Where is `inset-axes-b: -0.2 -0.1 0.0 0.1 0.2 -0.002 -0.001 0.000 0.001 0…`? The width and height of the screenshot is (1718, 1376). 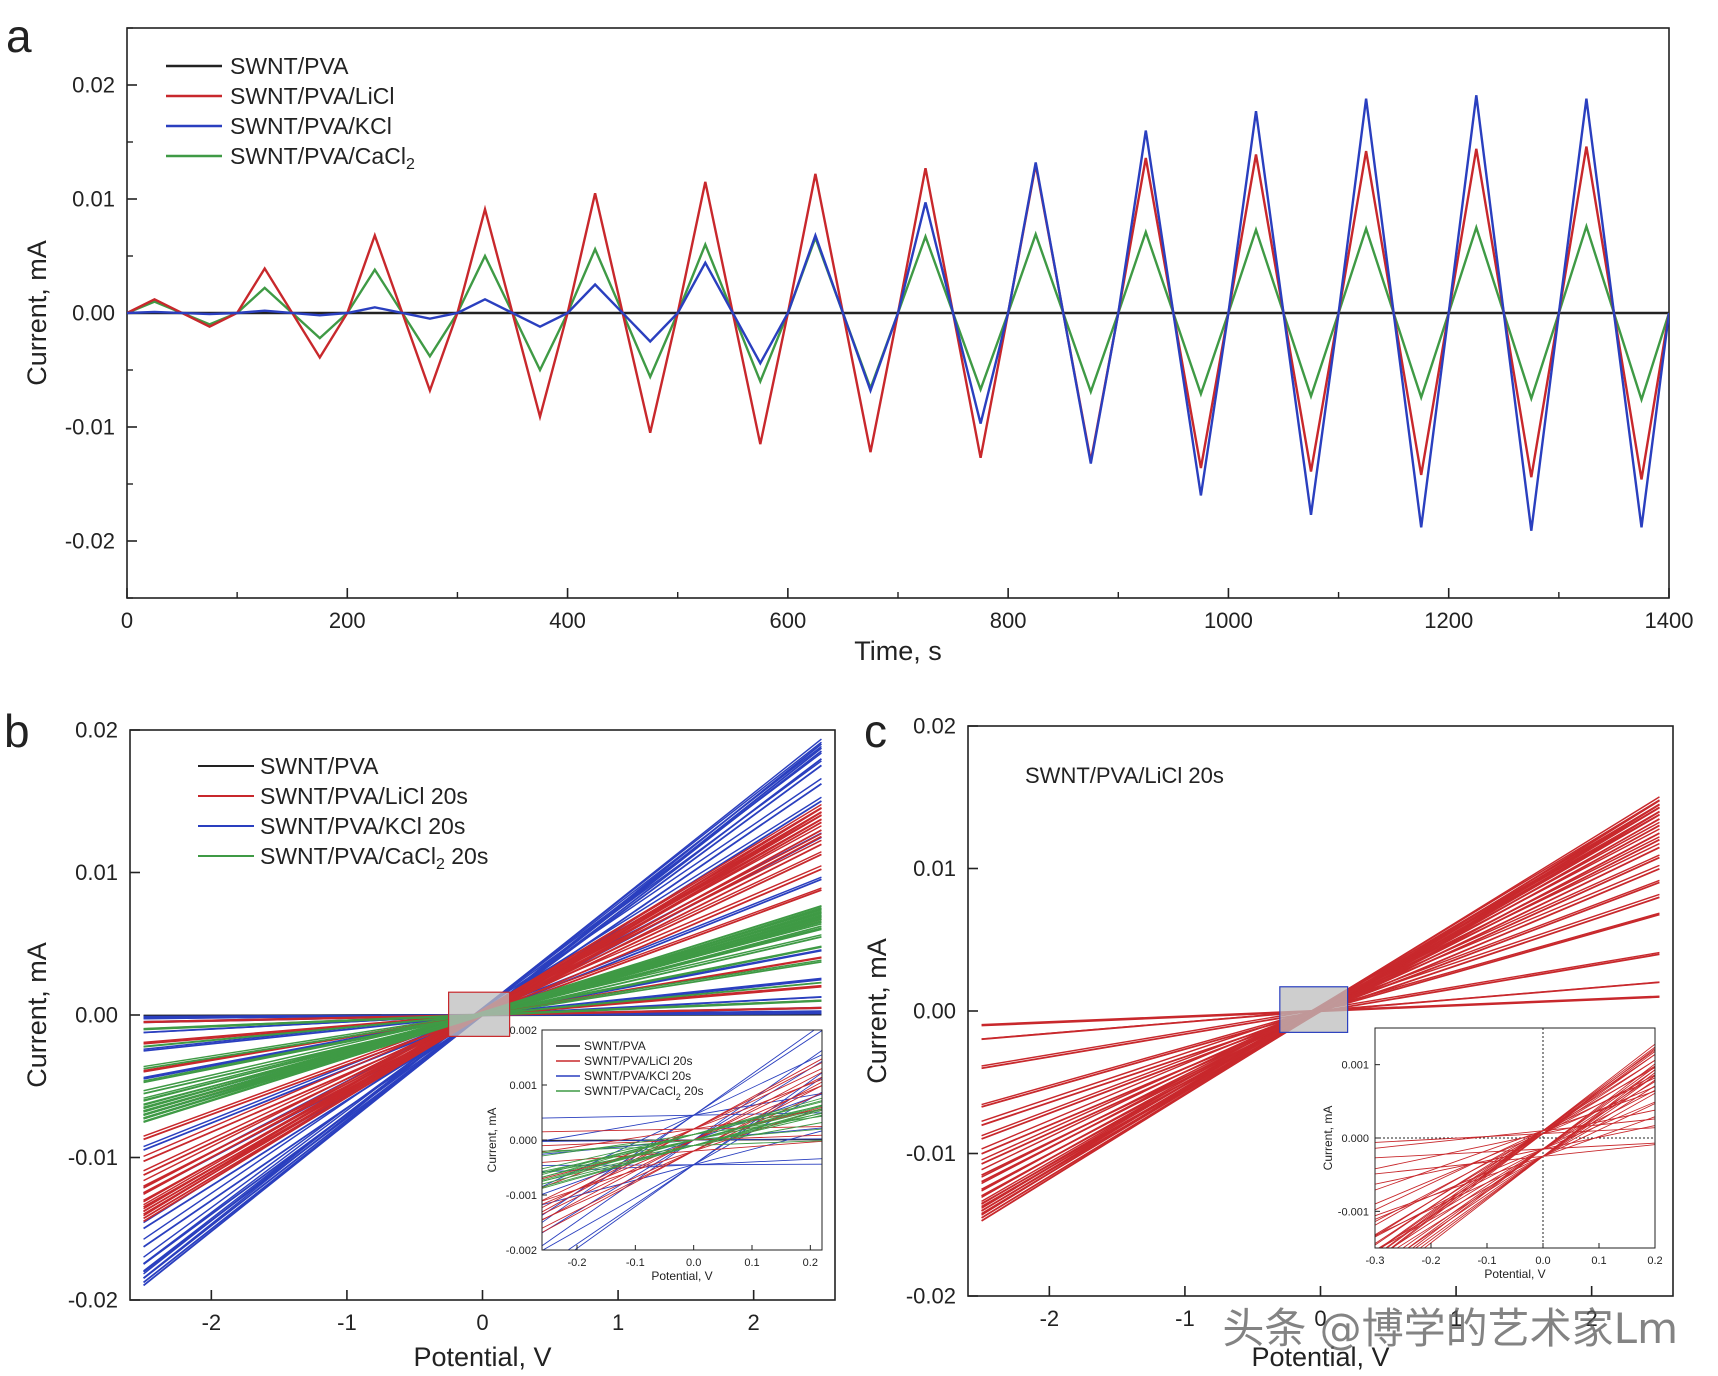 inset-axes-b: -0.2 -0.1 0.0 0.1 0.2 -0.002 -0.001 0.000 0.001 0… is located at coordinates (654, 1154).